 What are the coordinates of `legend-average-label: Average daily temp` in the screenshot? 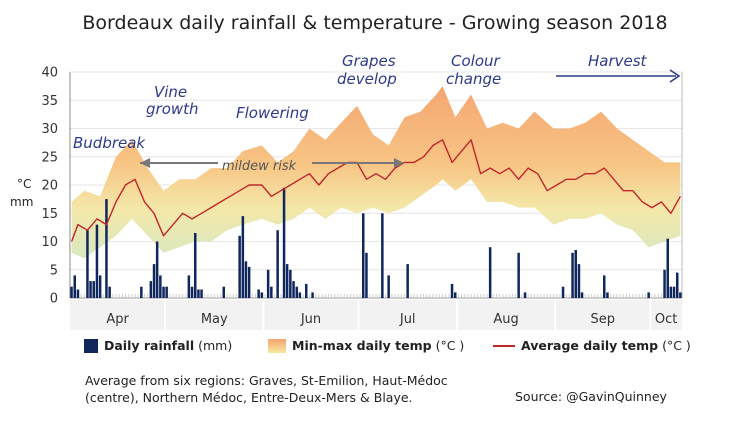 It's located at (590, 345).